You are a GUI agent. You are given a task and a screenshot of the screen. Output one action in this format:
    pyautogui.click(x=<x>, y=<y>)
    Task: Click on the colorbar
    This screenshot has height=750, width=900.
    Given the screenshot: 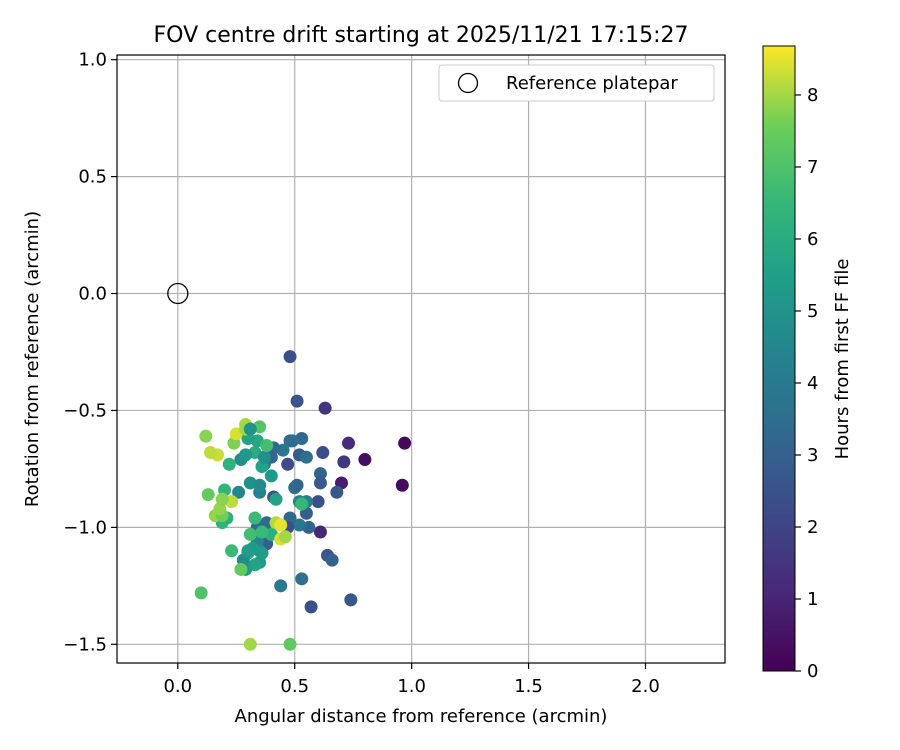 What is the action you would take?
    pyautogui.click(x=779, y=358)
    